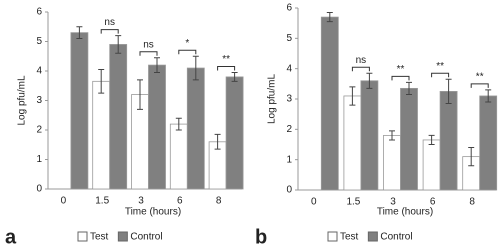  Describe the element at coordinates (261, 237) in the screenshot. I see `panel-label: b` at that location.